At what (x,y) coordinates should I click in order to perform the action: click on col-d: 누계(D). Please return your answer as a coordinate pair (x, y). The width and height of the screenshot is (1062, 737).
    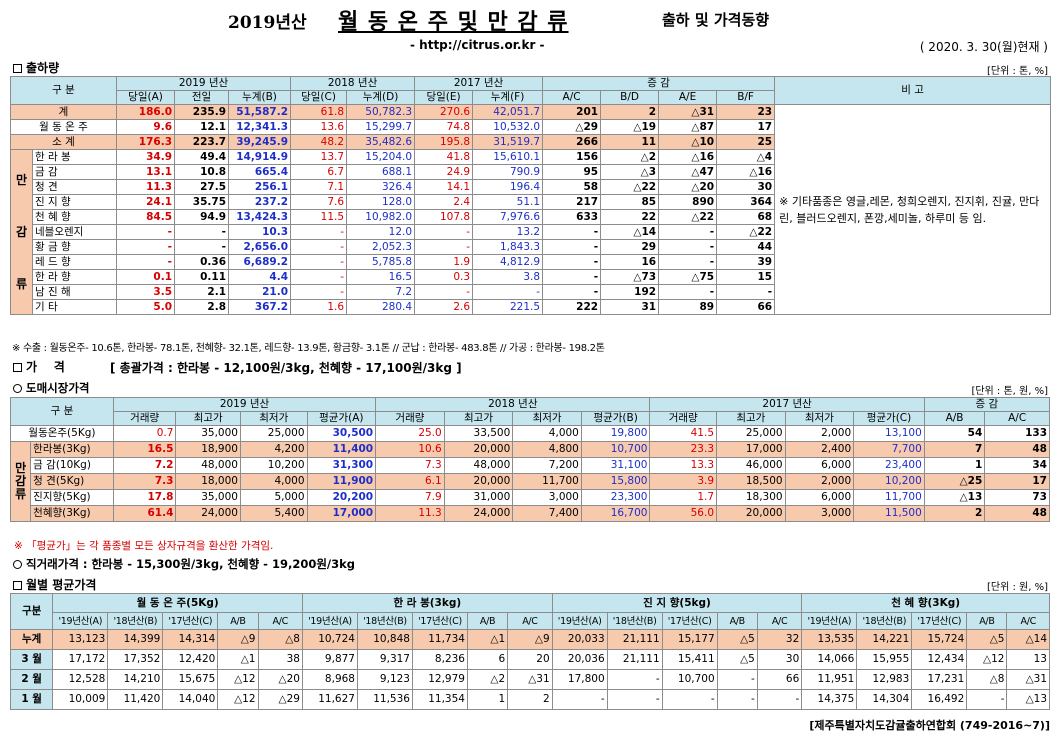
    Looking at the image, I should click on (381, 97).